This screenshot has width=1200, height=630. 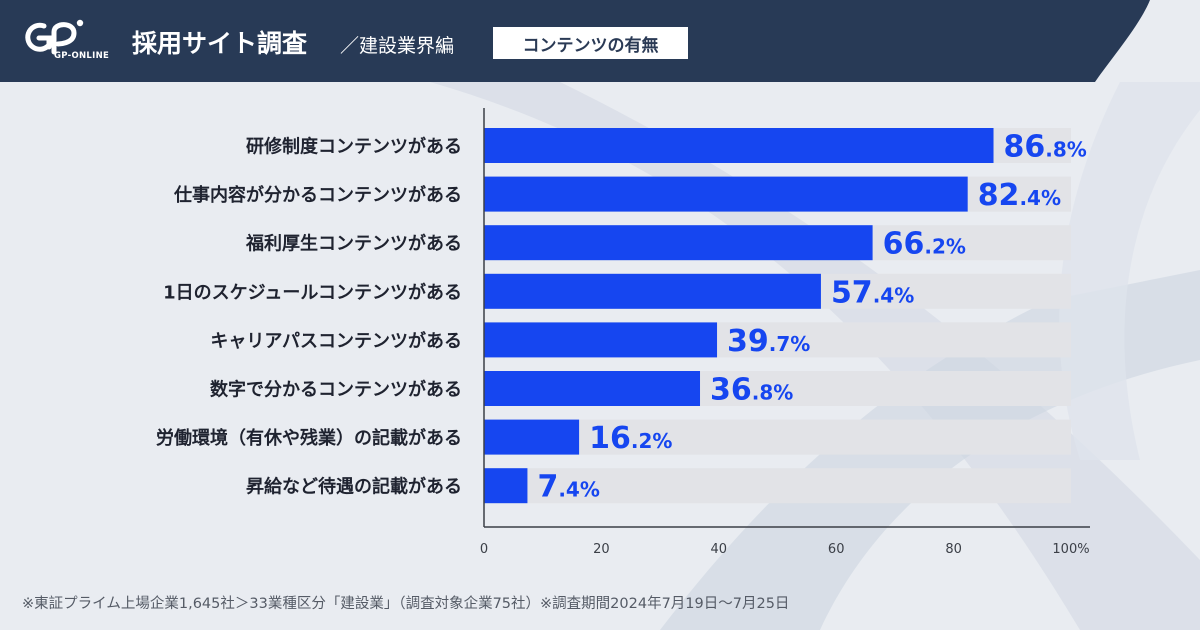 I want to click on category-label: 労働環境（有休や残業）の記載がある, so click(x=309, y=438).